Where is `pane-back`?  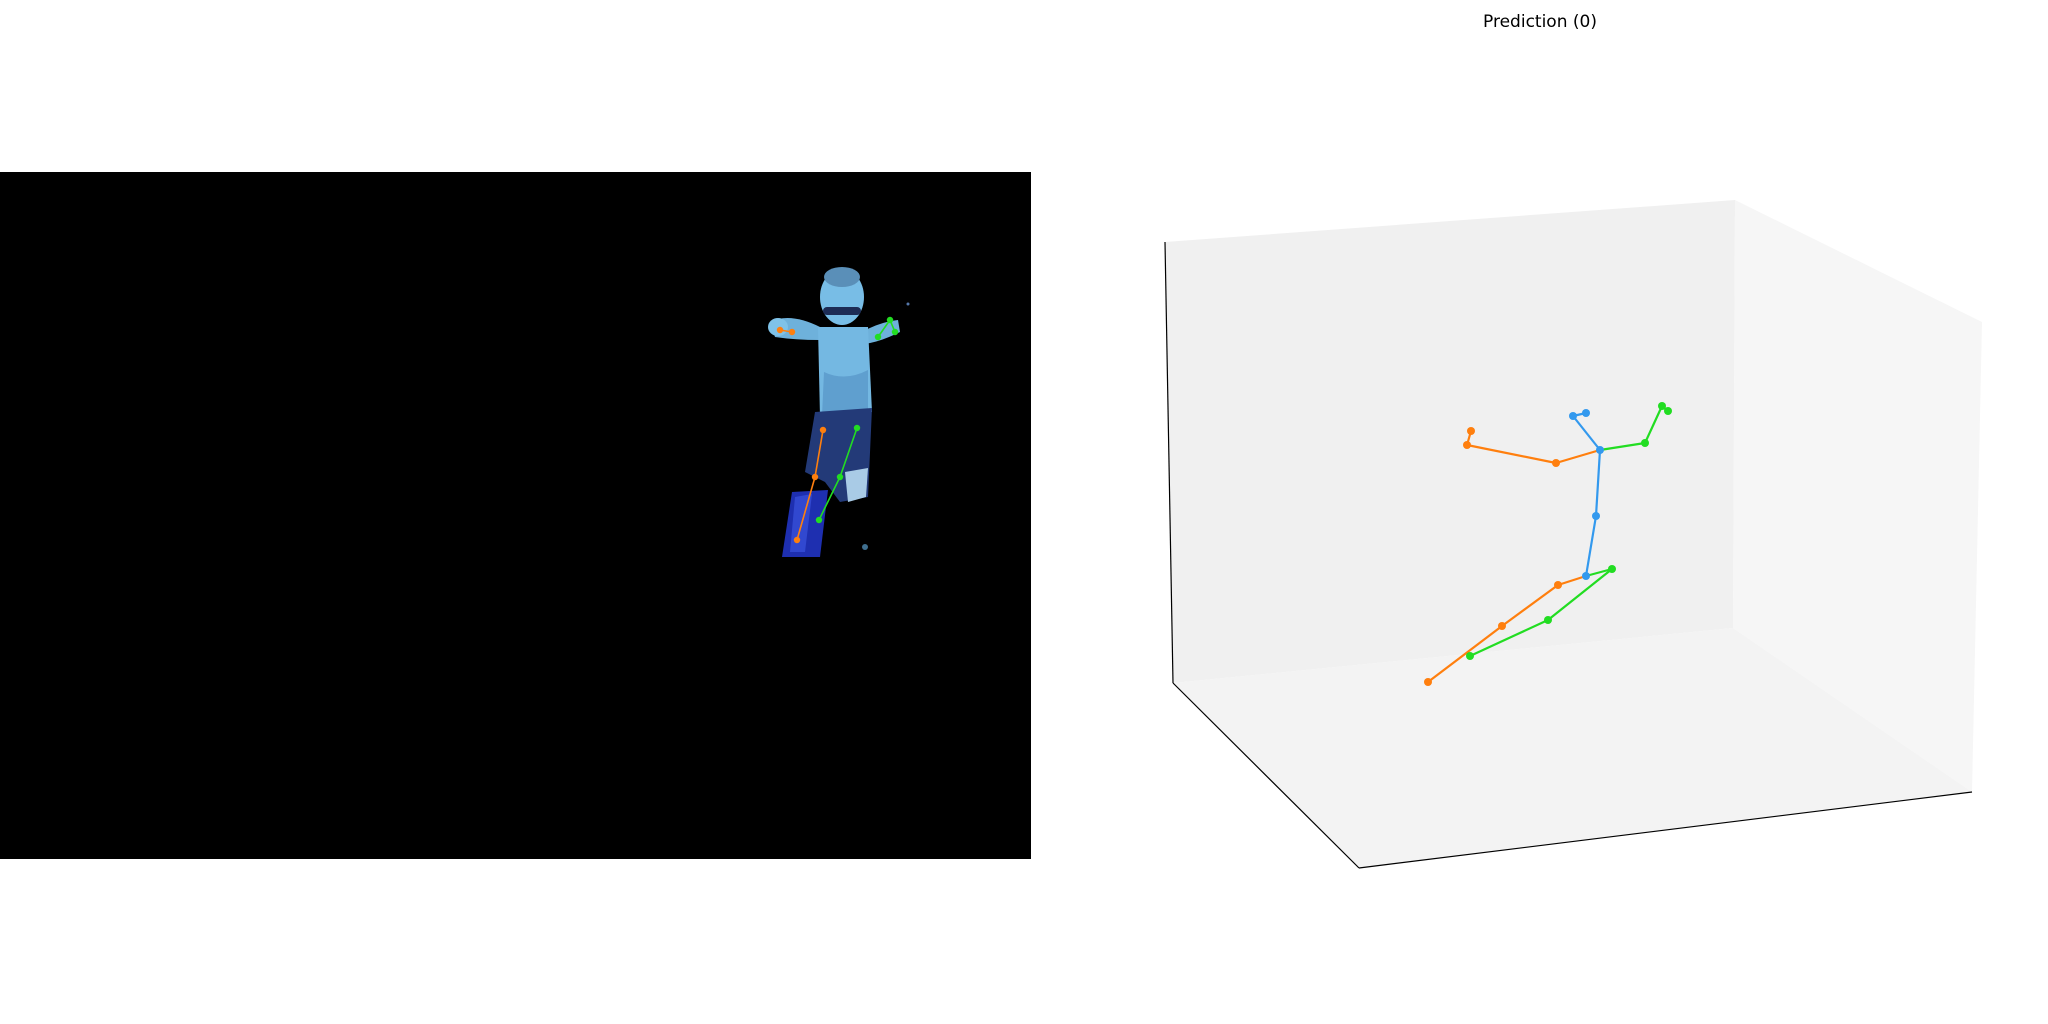
pane-back is located at coordinates (1450, 441).